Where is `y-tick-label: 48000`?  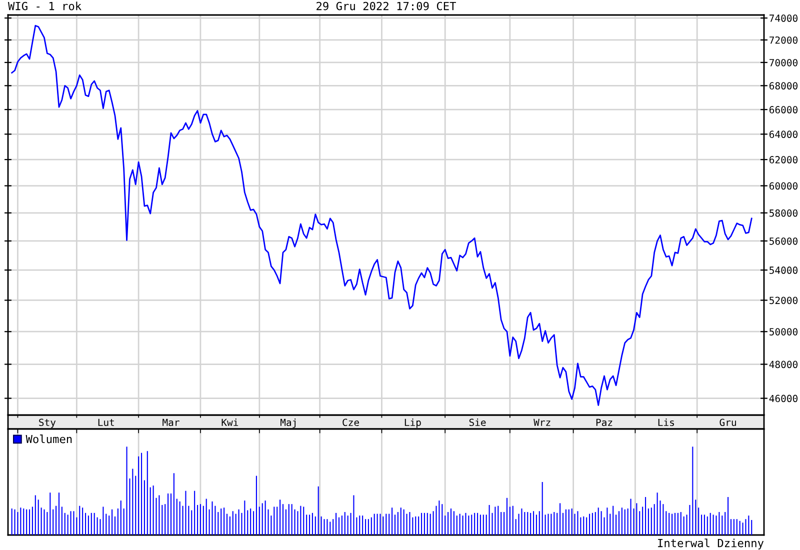
y-tick-label: 48000 is located at coordinates (783, 364).